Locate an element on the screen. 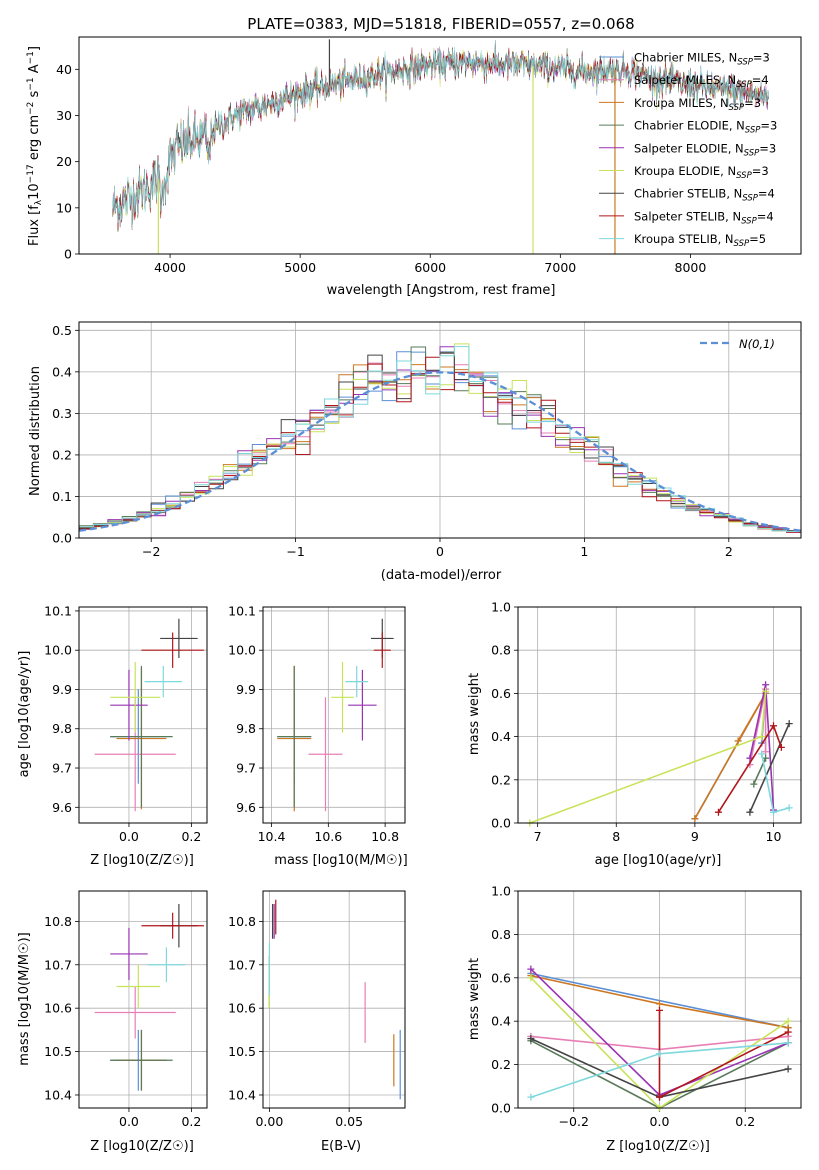 This screenshot has width=819, height=1170. legend-label-1: Salpeter MILES, NSSP=4 is located at coordinates (701, 81).